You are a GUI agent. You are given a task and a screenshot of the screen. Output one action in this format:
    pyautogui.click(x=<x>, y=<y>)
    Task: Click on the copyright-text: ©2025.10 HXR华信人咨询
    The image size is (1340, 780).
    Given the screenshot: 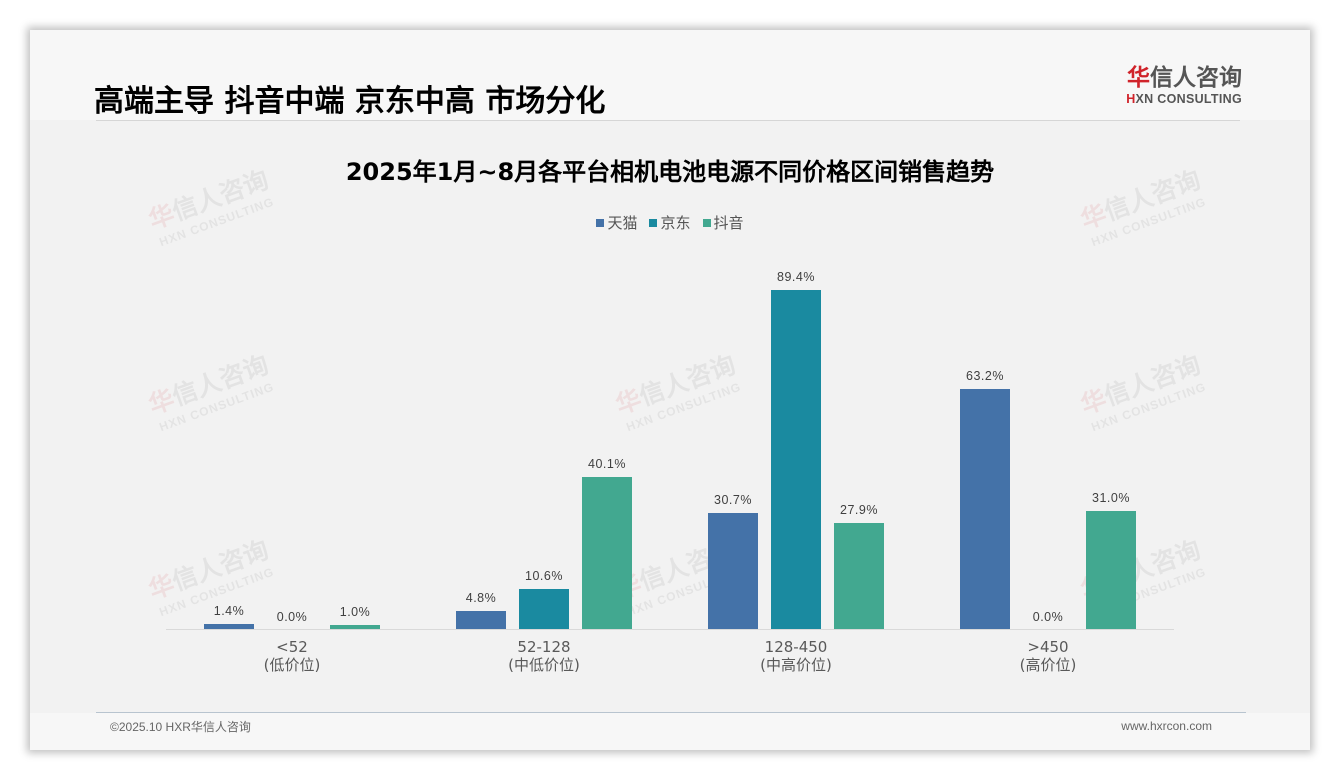 What is the action you would take?
    pyautogui.click(x=180, y=727)
    